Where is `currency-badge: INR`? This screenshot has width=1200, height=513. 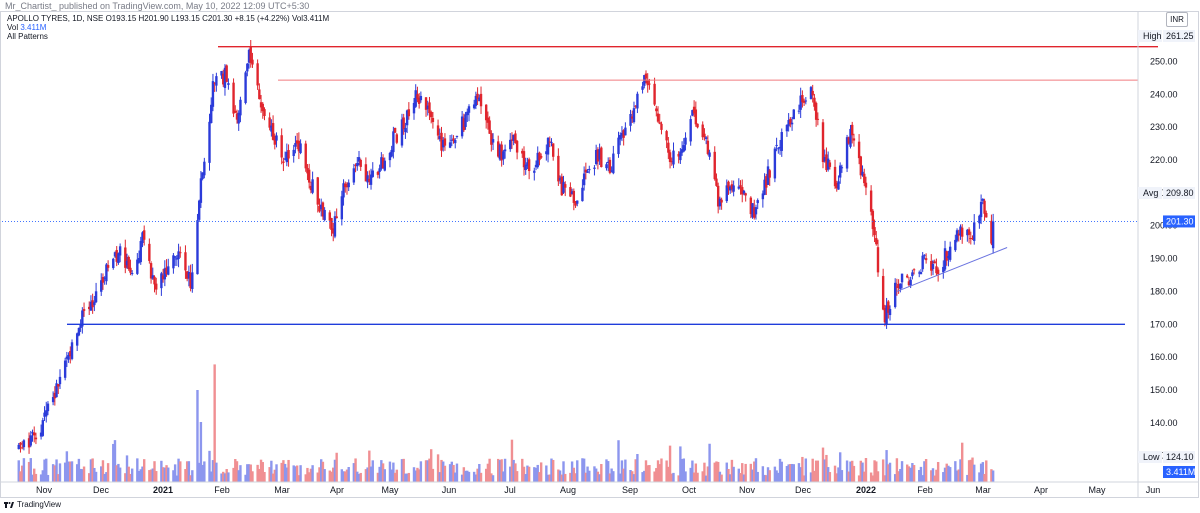 currency-badge: INR is located at coordinates (1177, 19).